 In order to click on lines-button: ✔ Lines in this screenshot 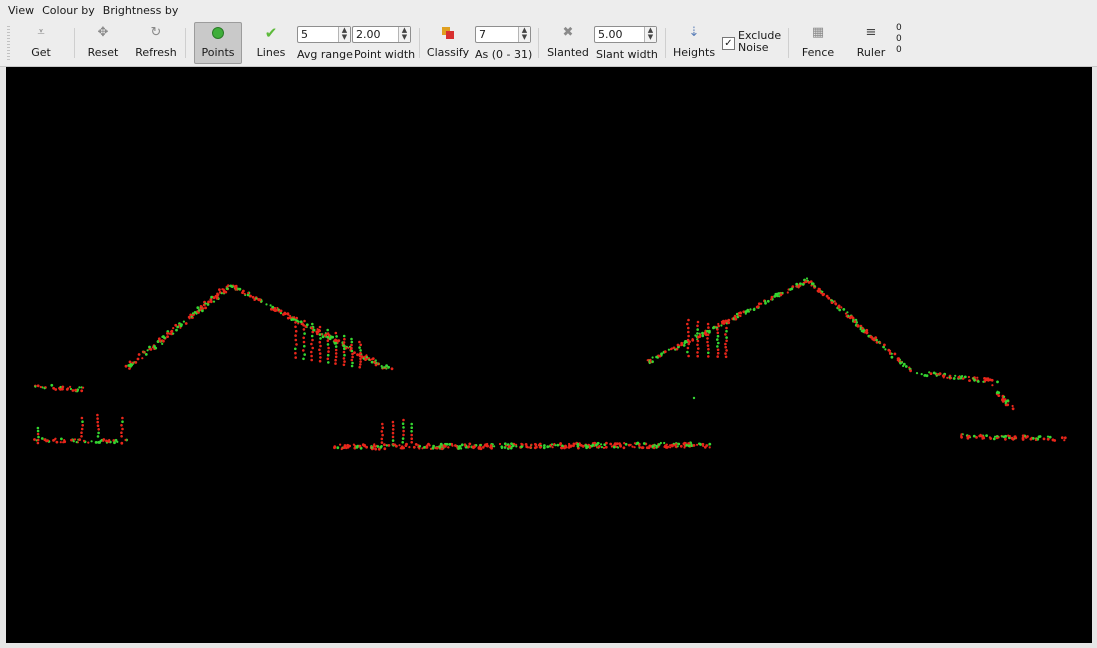, I will do `click(271, 43)`.